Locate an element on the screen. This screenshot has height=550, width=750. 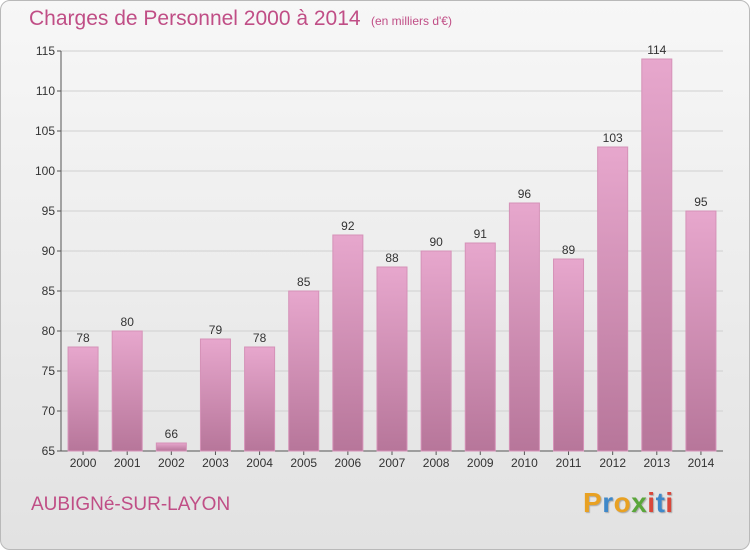
brand-letter: t is located at coordinates (660, 502).